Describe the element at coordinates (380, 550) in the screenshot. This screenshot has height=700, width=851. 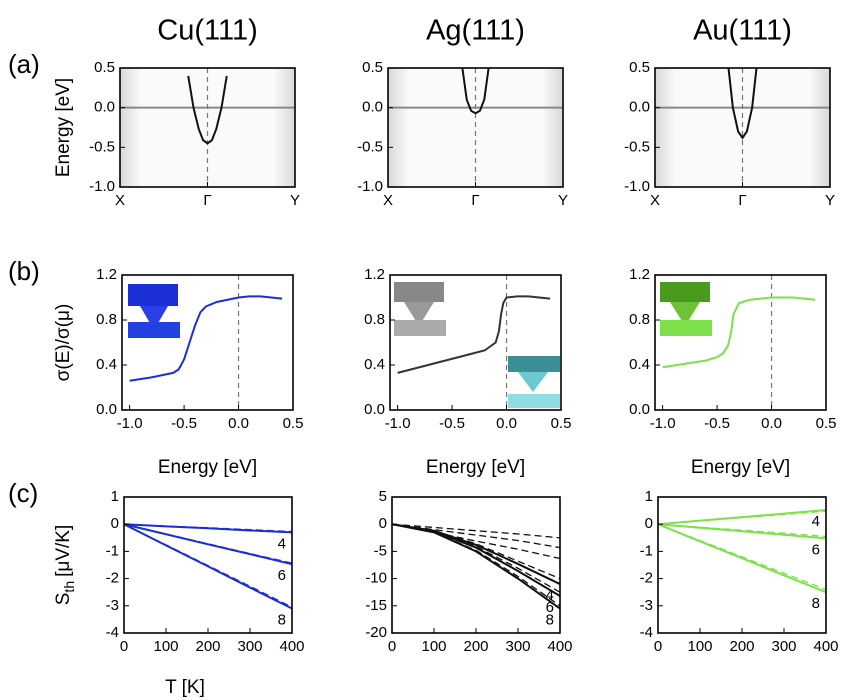
I see `y-tick-label: -5` at that location.